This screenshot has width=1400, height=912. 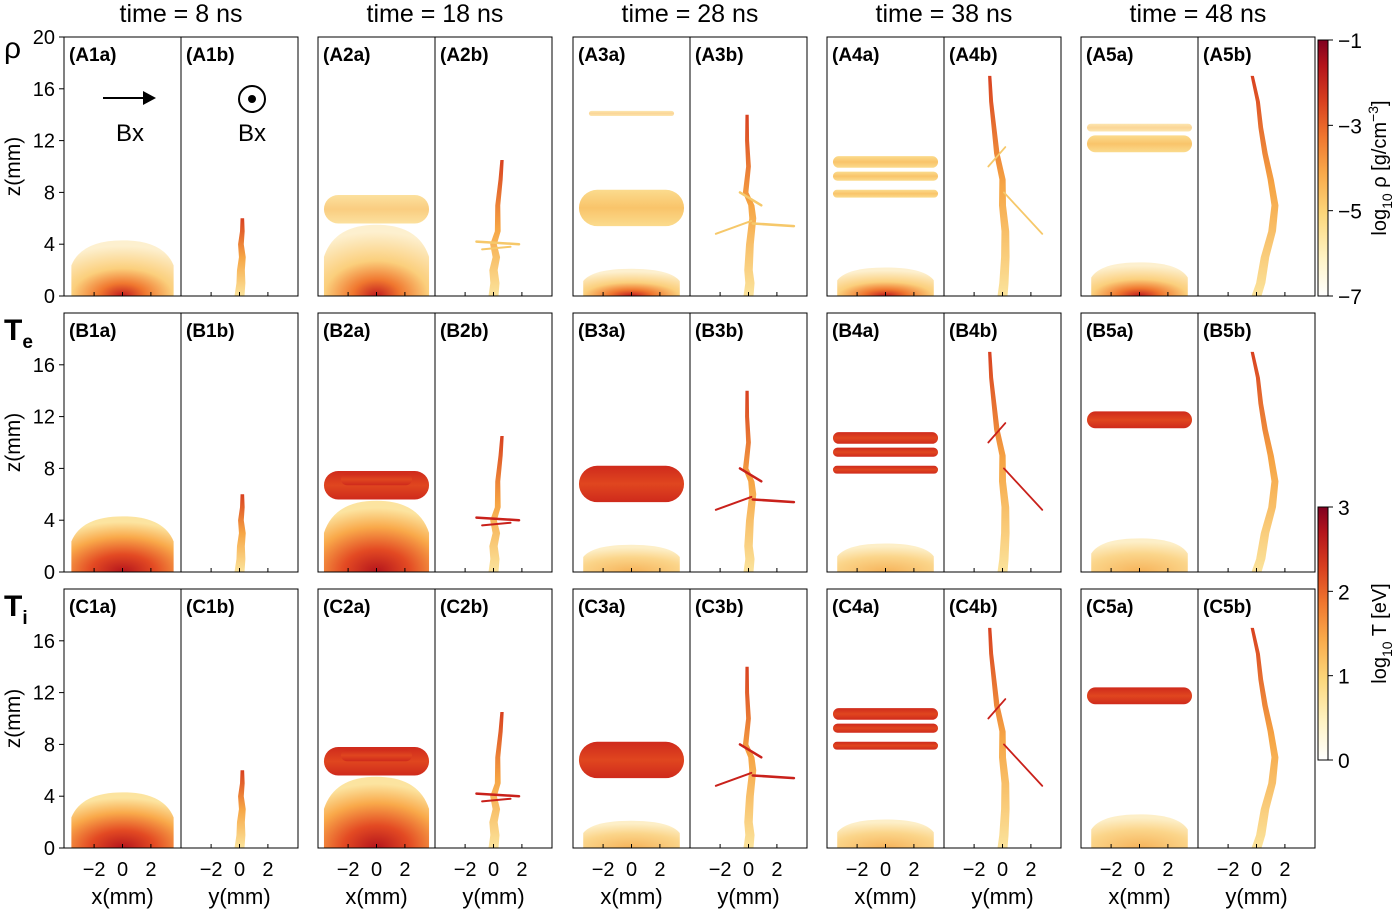 What do you see at coordinates (149, 98) in the screenshot?
I see `arrowhead-icon` at bounding box center [149, 98].